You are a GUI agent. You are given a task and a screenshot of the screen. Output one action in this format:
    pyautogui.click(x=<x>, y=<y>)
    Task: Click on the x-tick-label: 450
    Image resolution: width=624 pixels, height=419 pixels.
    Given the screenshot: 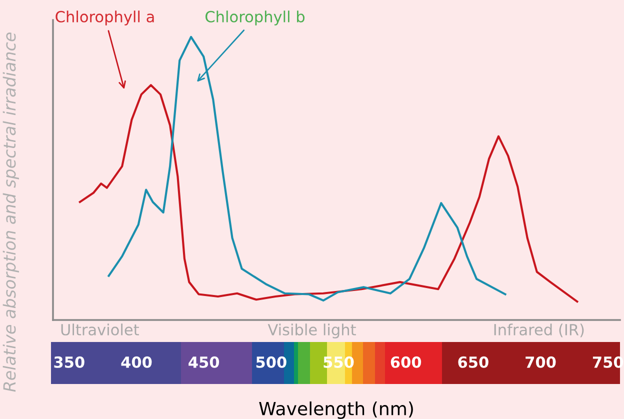 What is the action you would take?
    pyautogui.click(x=204, y=362)
    